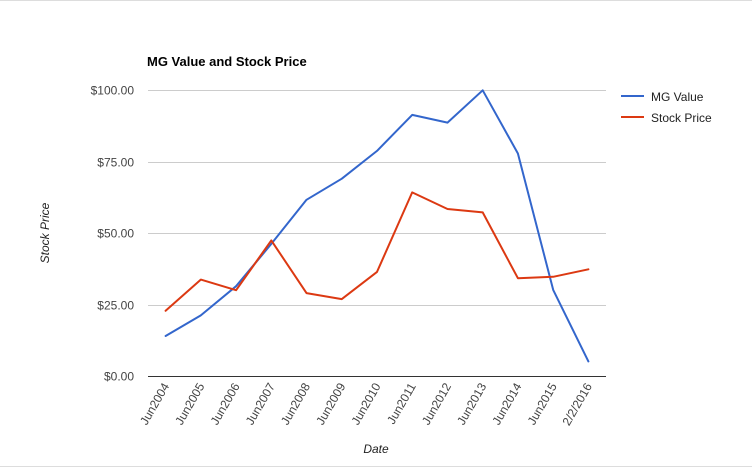 The width and height of the screenshot is (752, 469). Describe the element at coordinates (666, 107) in the screenshot. I see `legend: MG Value Stock Price` at that location.